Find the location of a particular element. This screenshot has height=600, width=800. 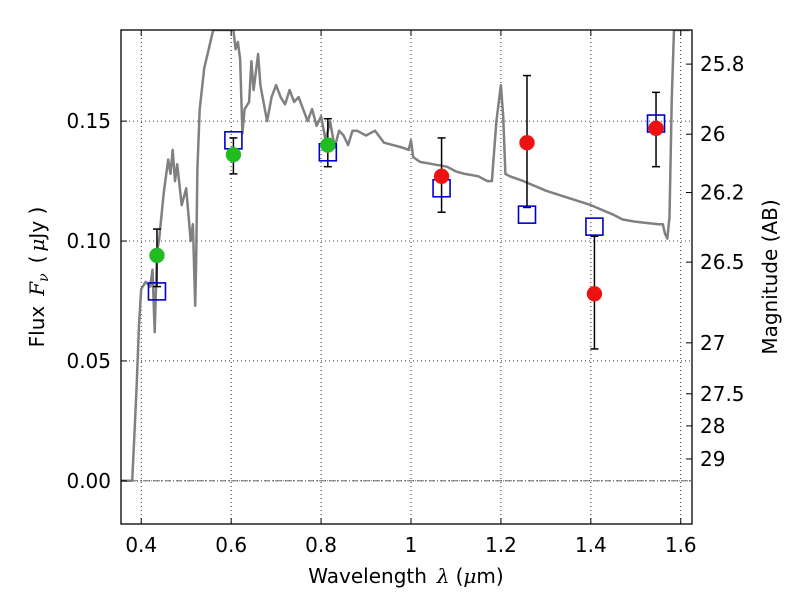

y-tick-labels: 0.00 0.05 0.10 0.15 is located at coordinates (88, 301).